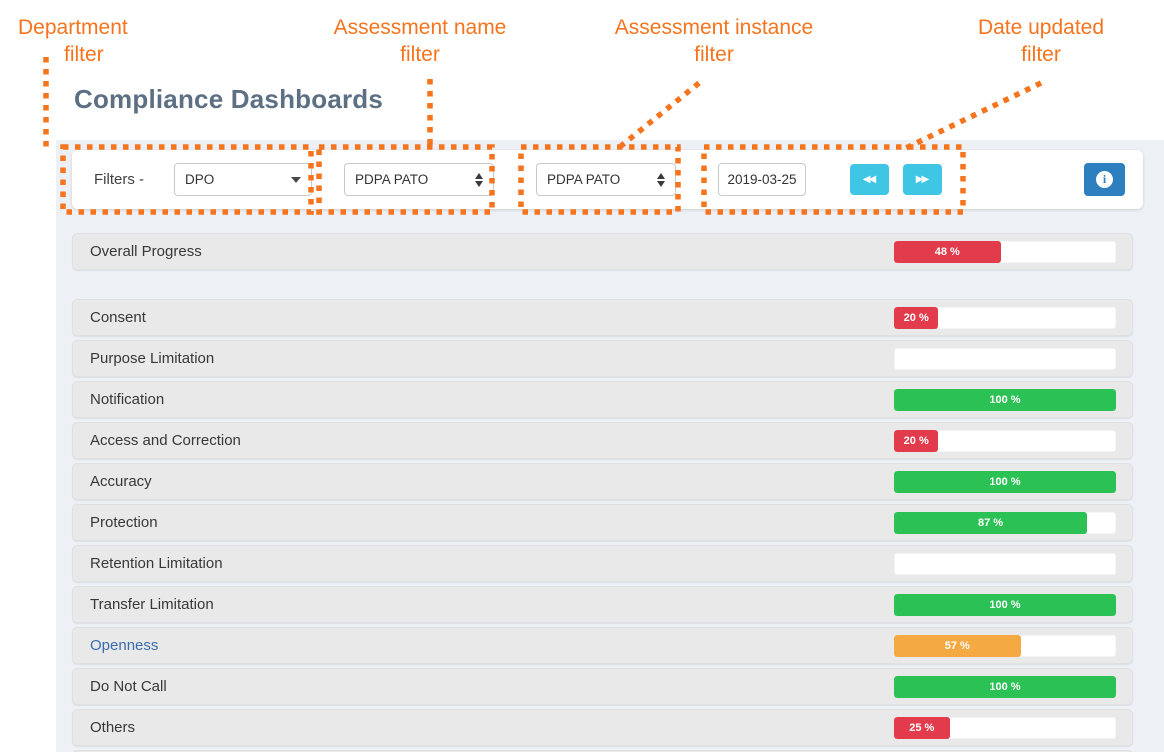  Describe the element at coordinates (602, 251) in the screenshot. I see `progress-row: Overall Progress 48 %` at that location.